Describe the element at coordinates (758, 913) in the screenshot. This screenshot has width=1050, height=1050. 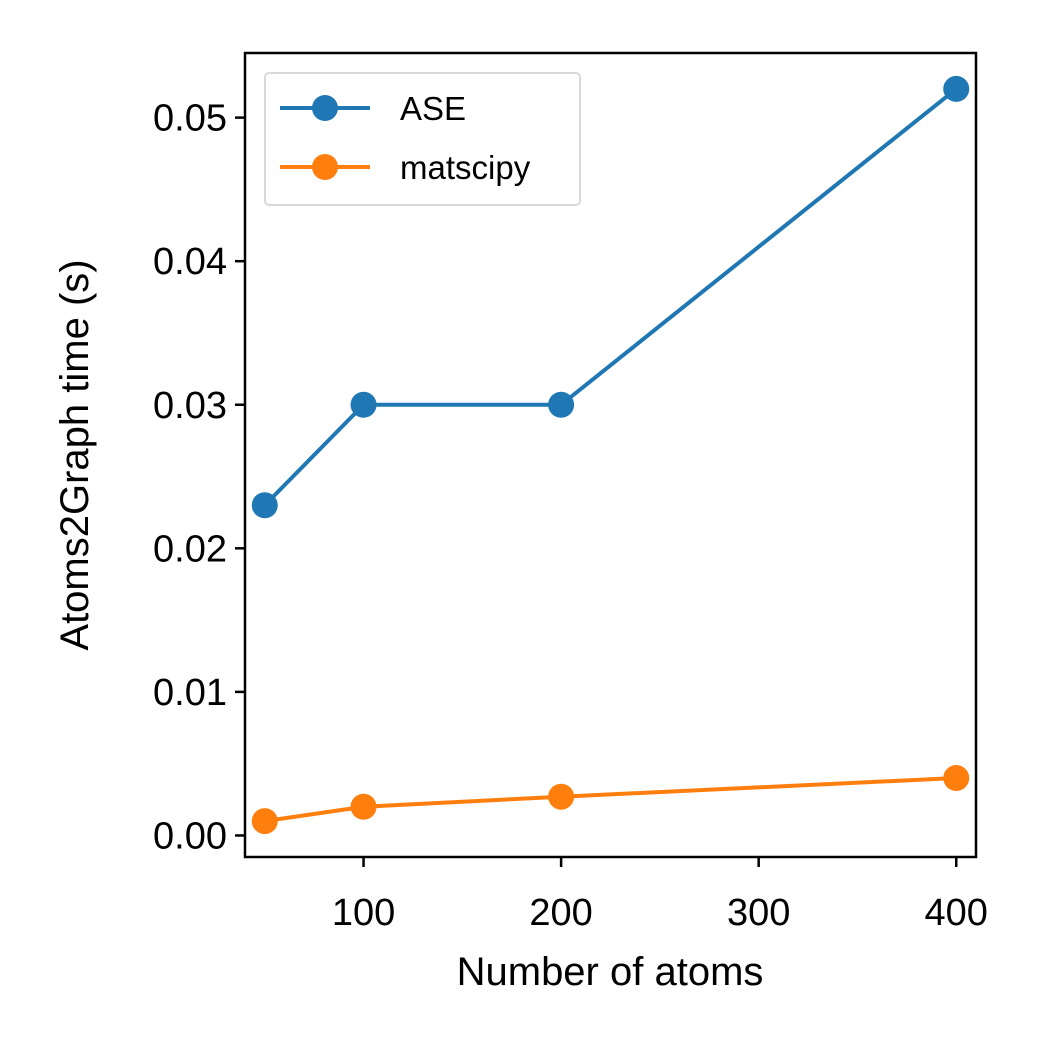
I see `x-tick-label: 300` at that location.